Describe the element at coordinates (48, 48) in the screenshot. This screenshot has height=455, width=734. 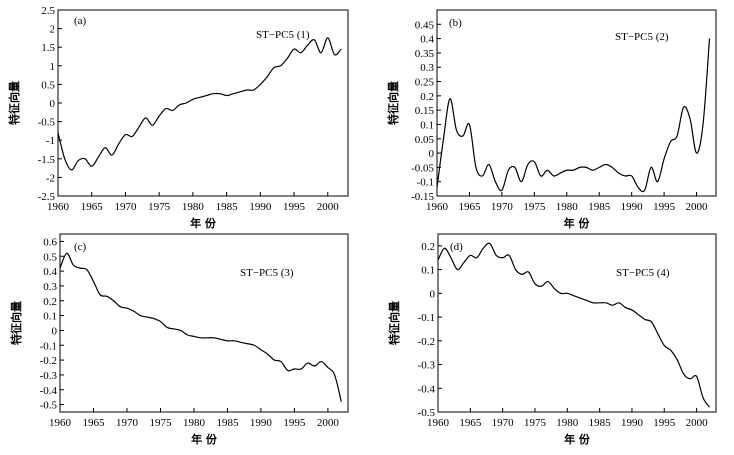
I see `y-tick-label: 1.5` at that location.